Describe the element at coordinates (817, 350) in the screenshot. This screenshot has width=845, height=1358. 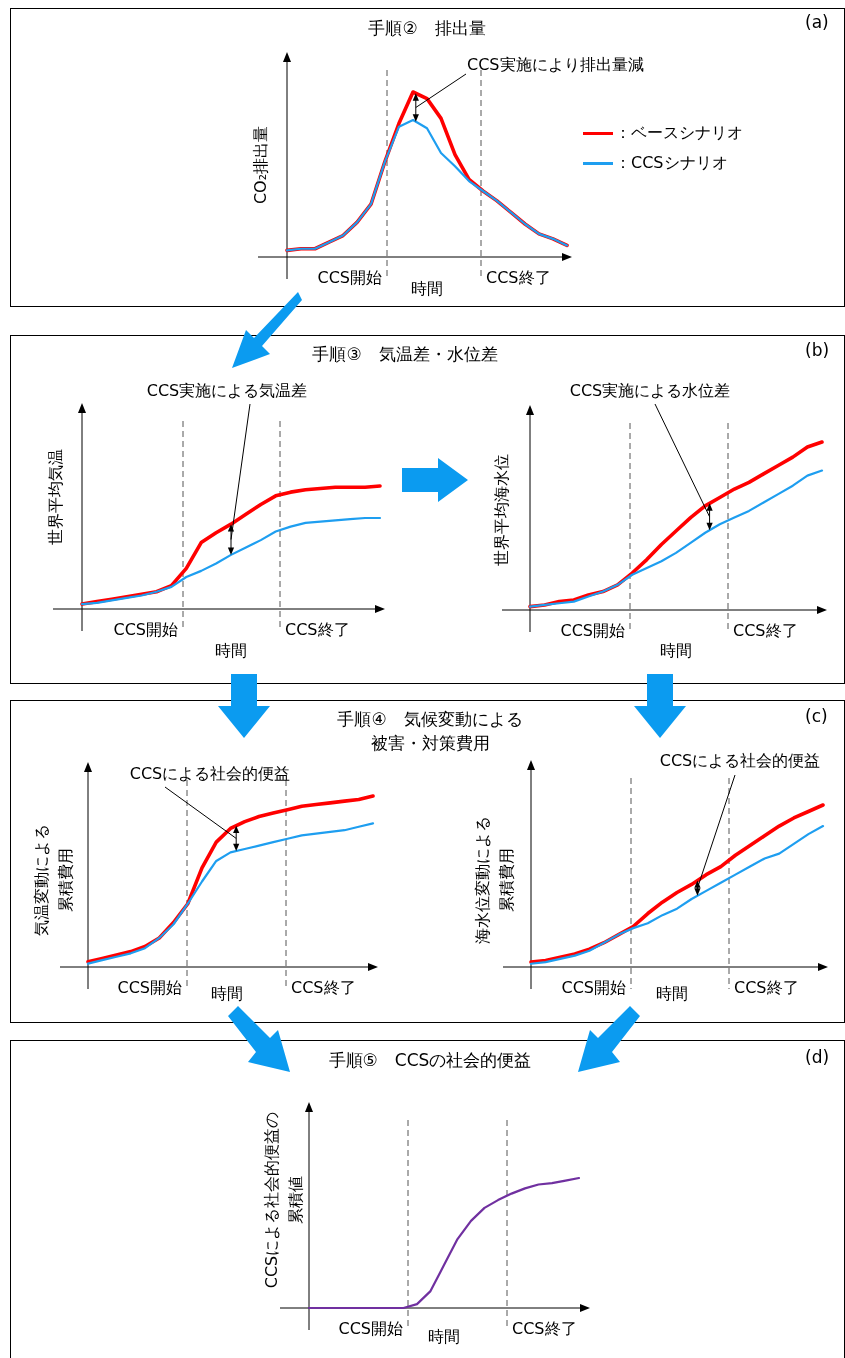
I see `text: (b)` at that location.